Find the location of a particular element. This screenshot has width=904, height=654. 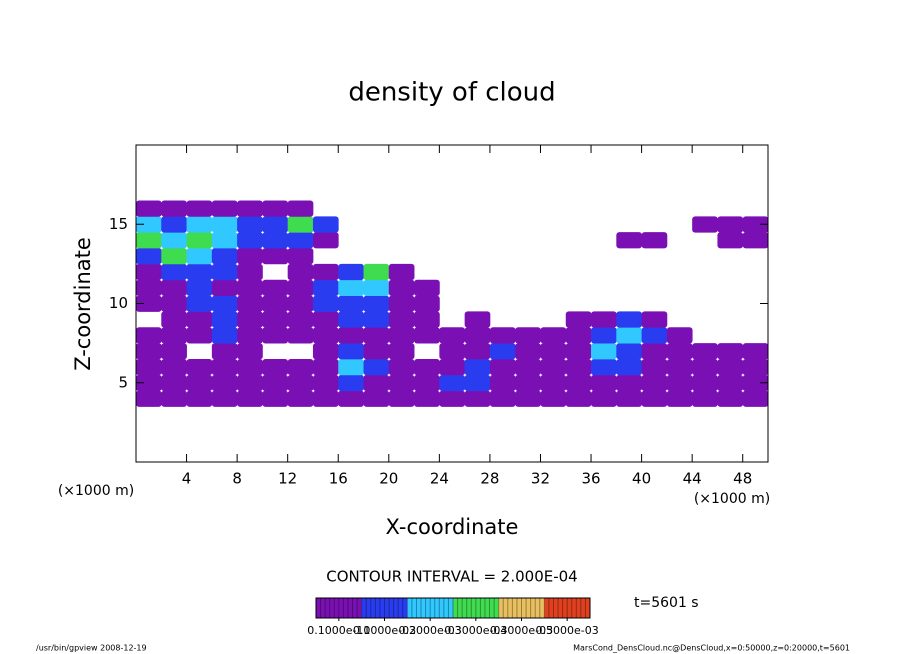

chart-title: density of cloud is located at coordinates (451, 93).